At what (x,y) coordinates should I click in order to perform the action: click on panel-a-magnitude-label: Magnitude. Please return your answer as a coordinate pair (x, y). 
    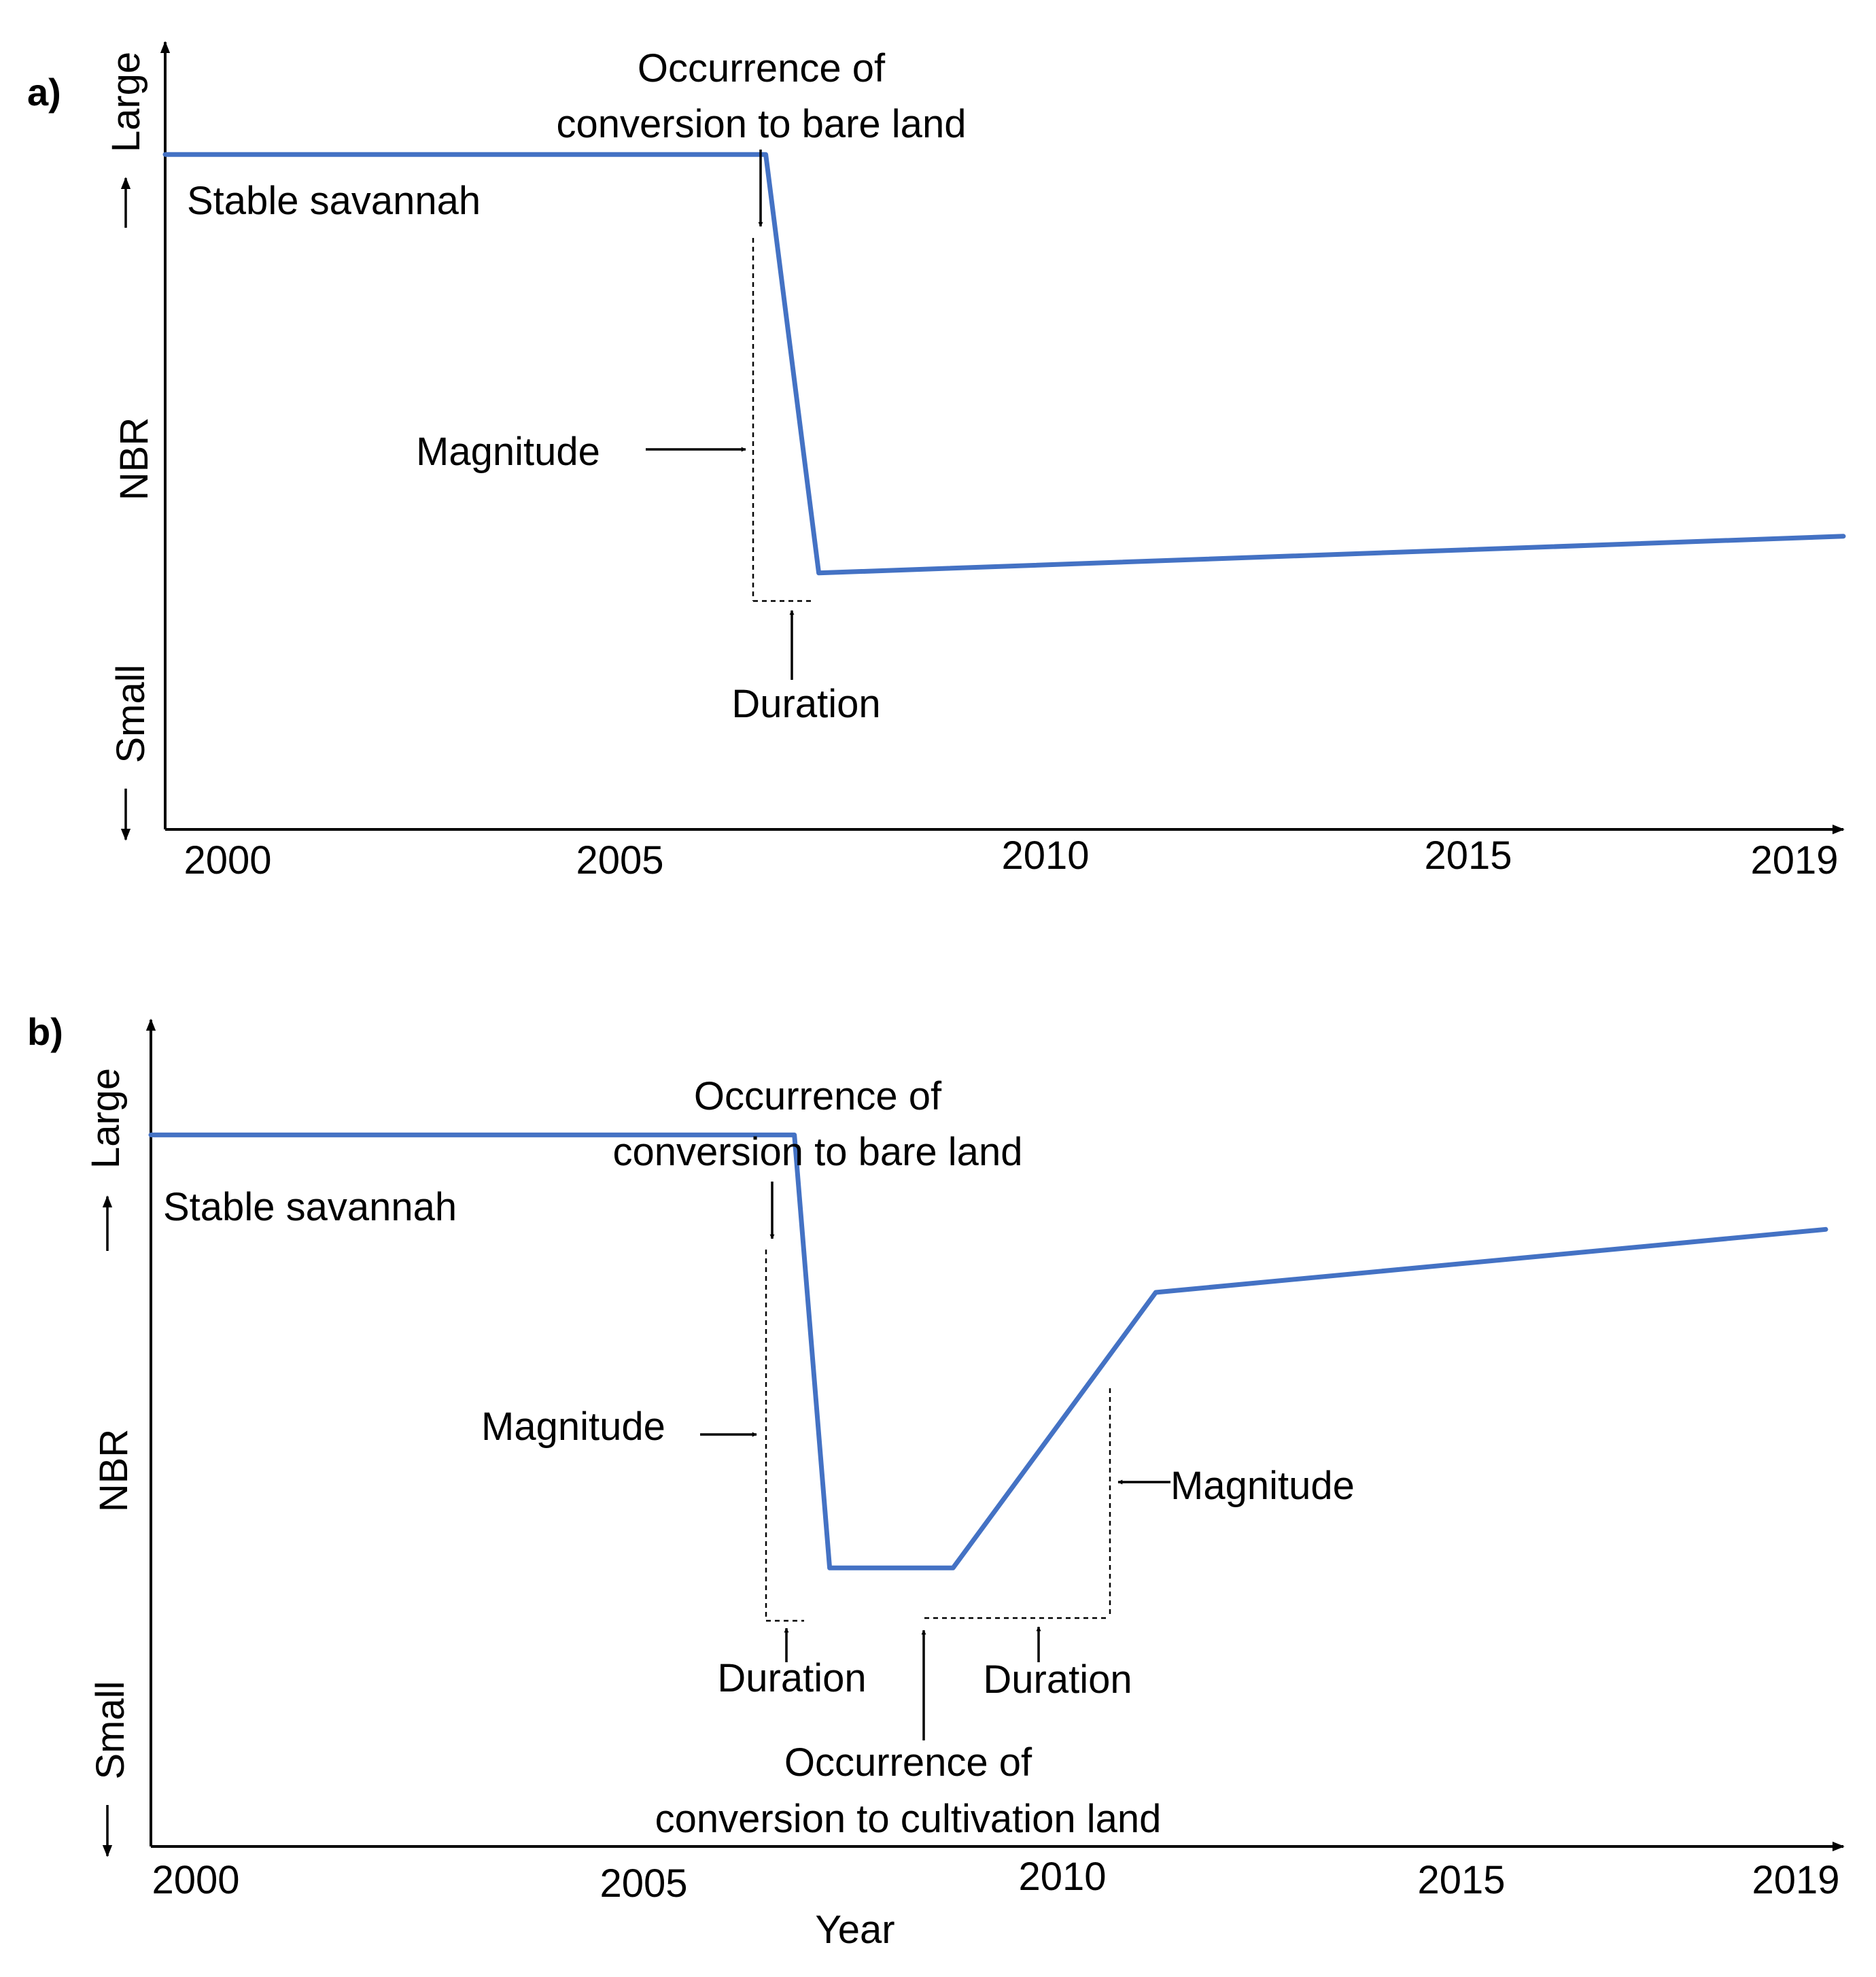
    Looking at the image, I should click on (508, 452).